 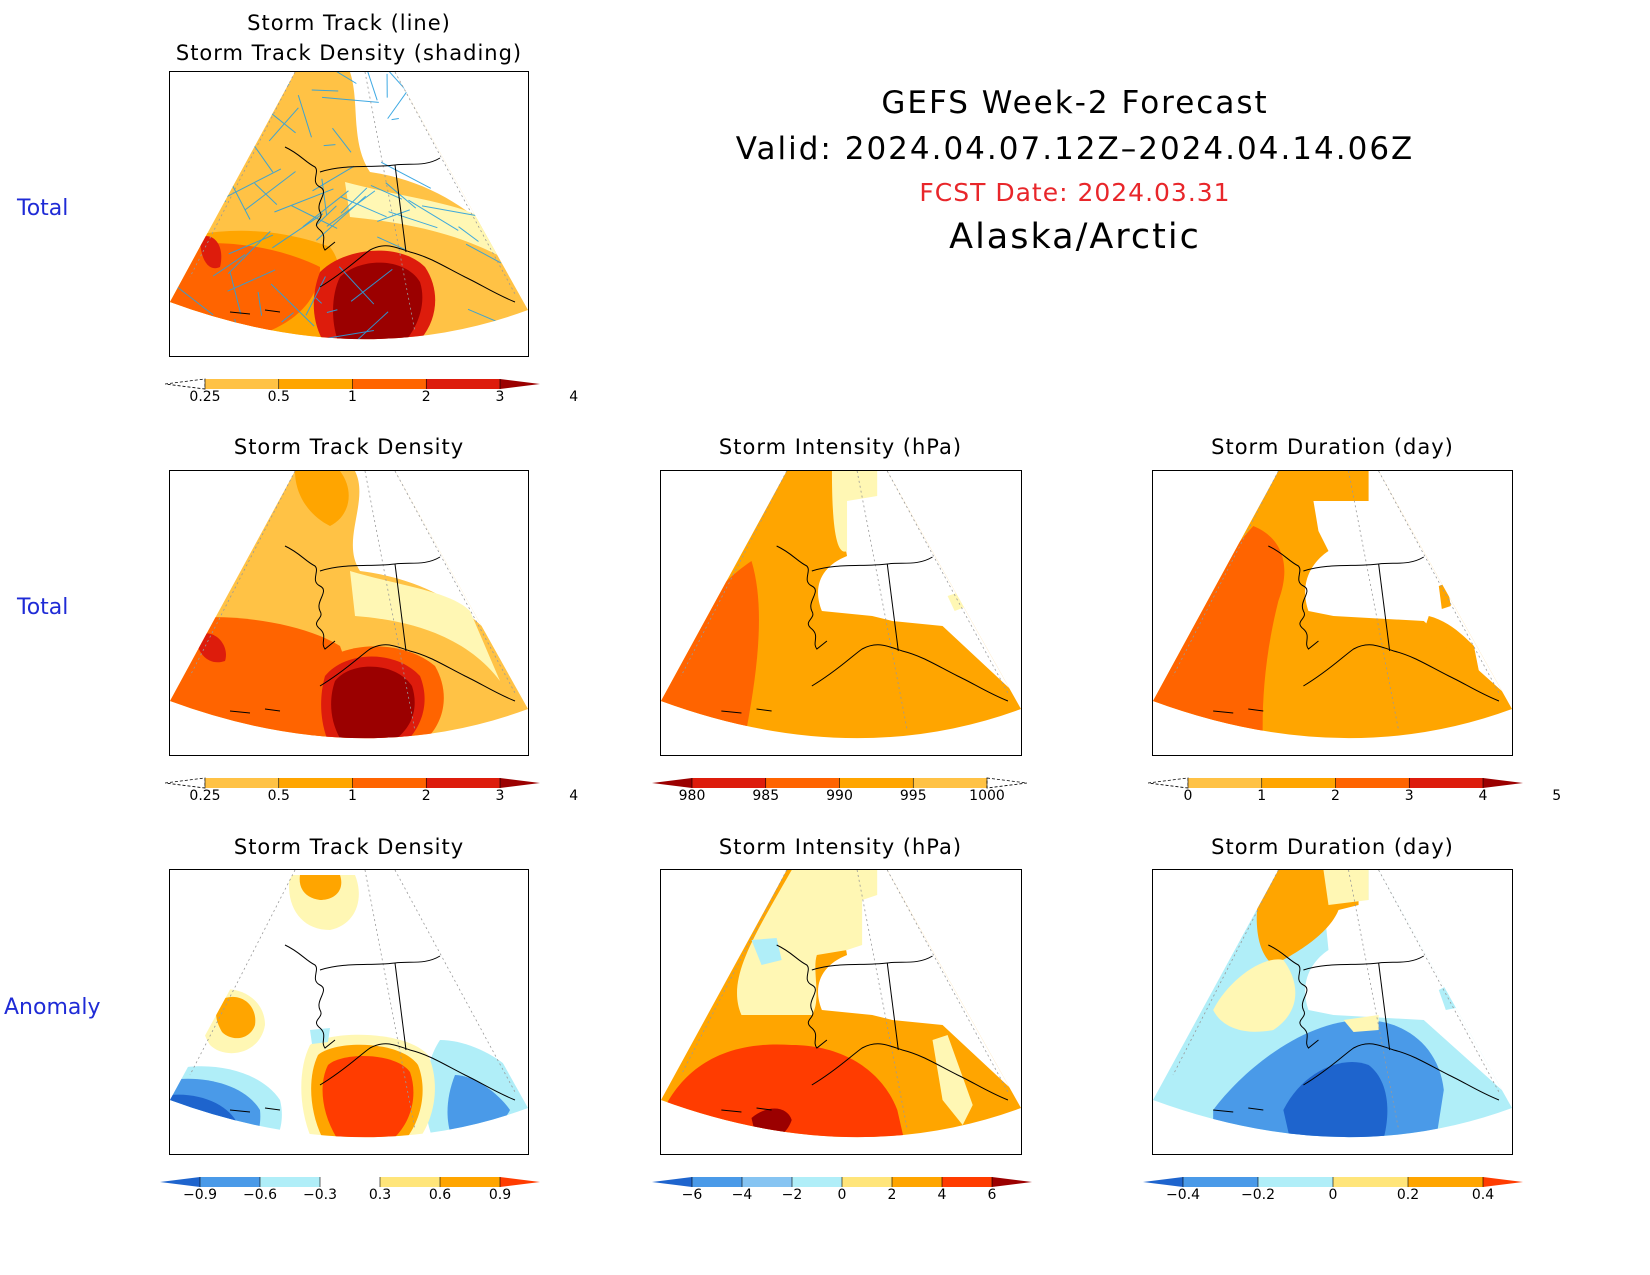 What do you see at coordinates (1332, 847) in the screenshot?
I see `panel-title-bot-duration: Storm Duration (day)` at bounding box center [1332, 847].